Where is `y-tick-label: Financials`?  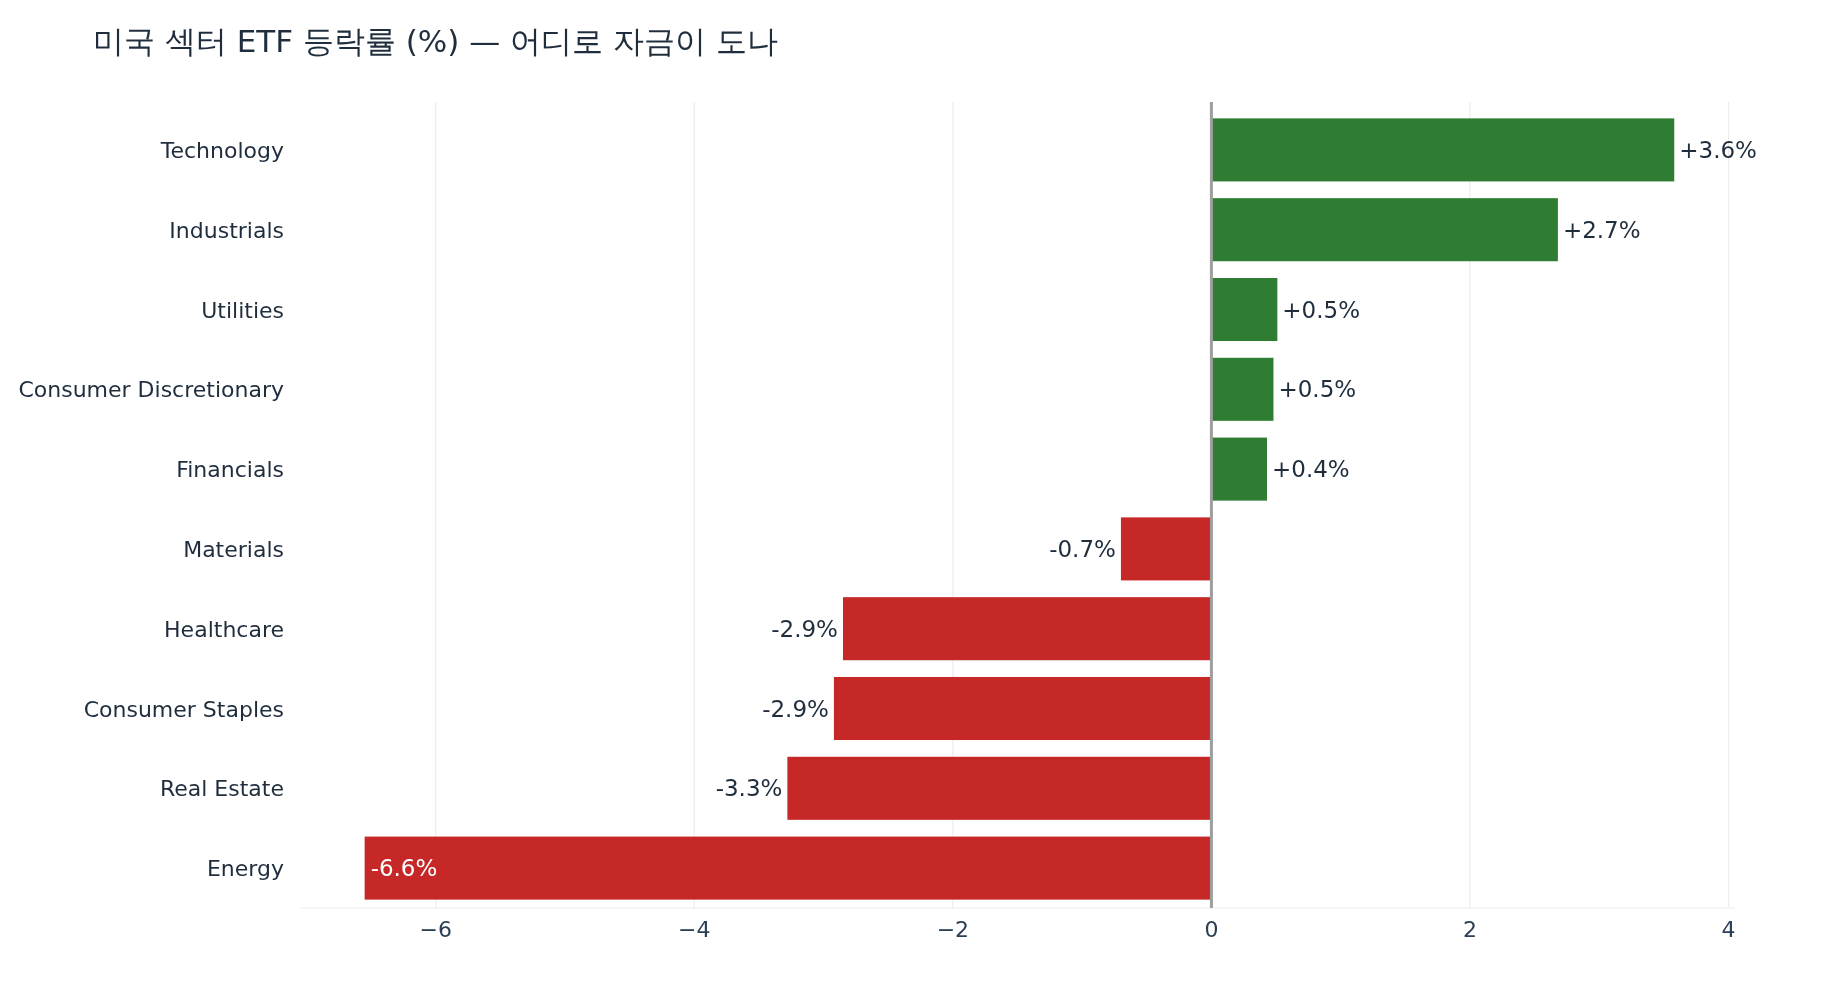 y-tick-label: Financials is located at coordinates (230, 470).